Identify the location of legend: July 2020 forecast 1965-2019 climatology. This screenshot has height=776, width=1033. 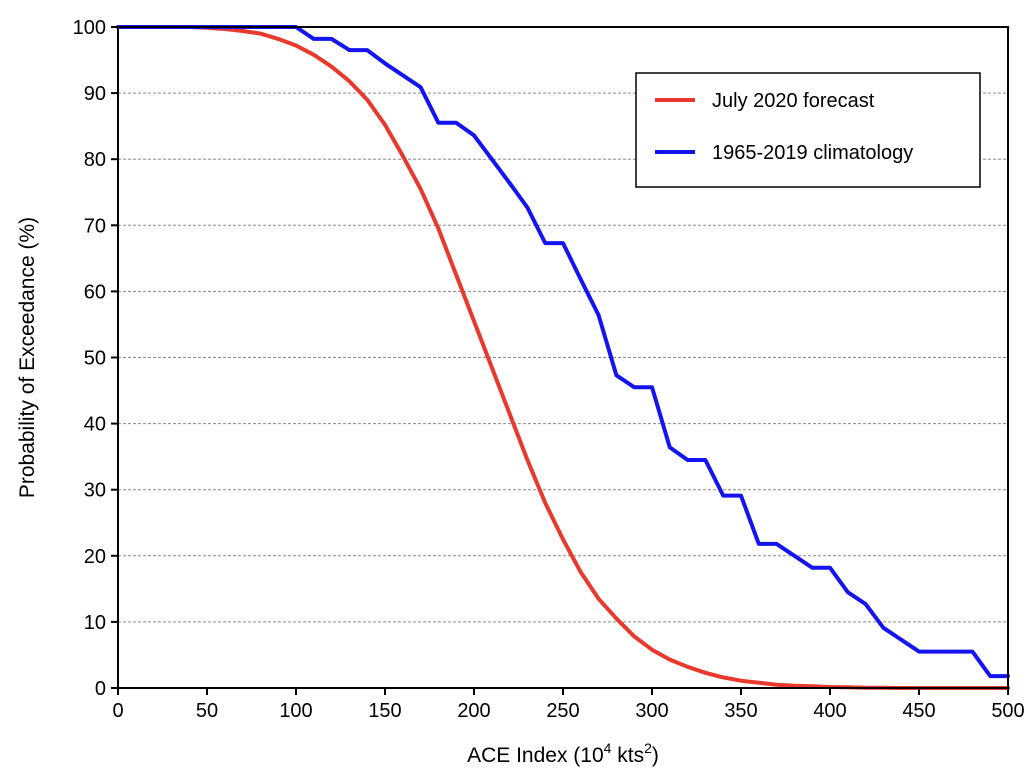
(808, 130).